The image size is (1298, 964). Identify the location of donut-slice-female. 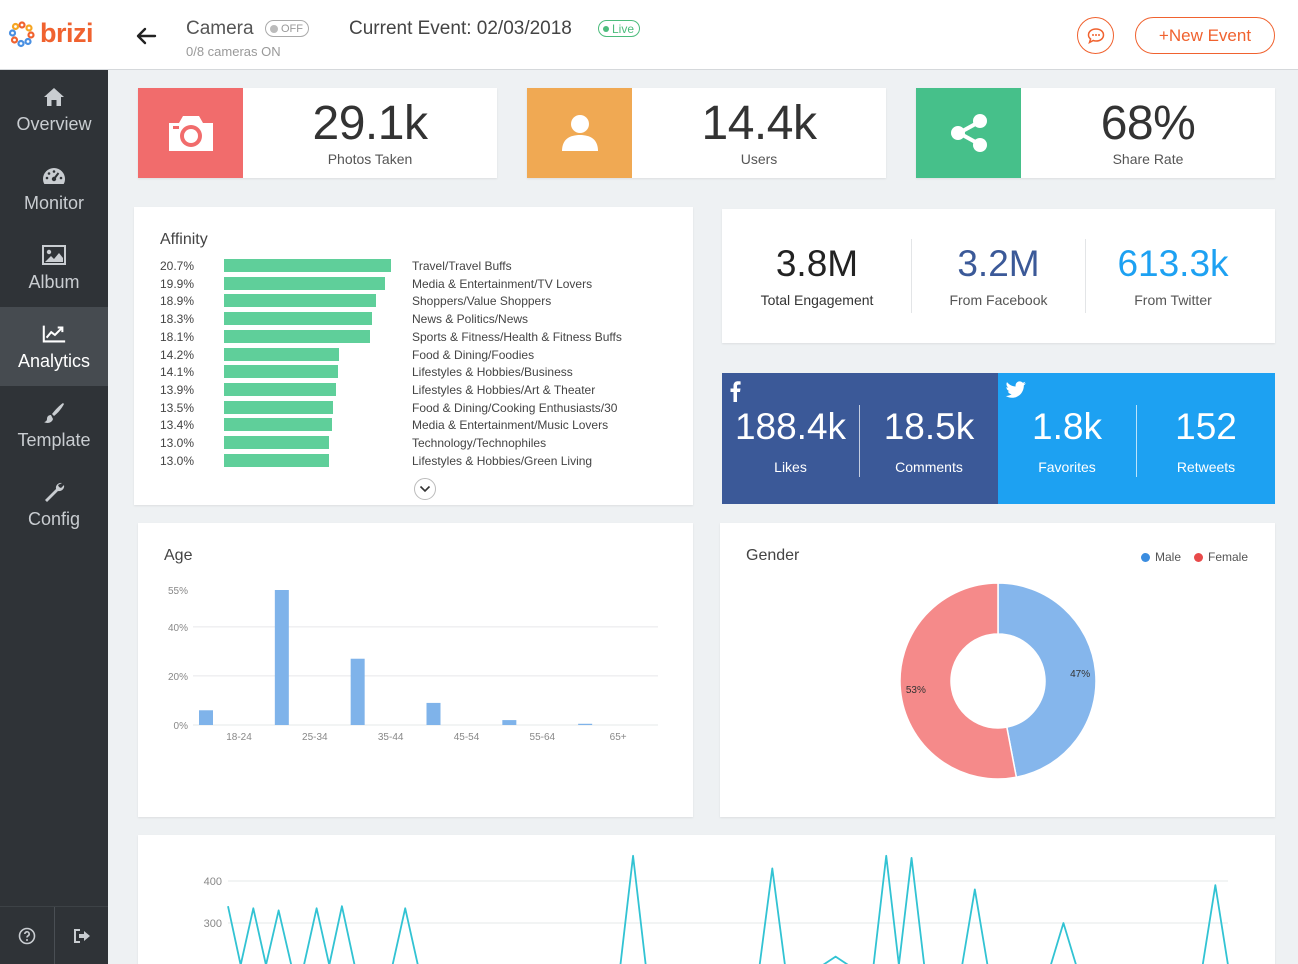
(958, 681).